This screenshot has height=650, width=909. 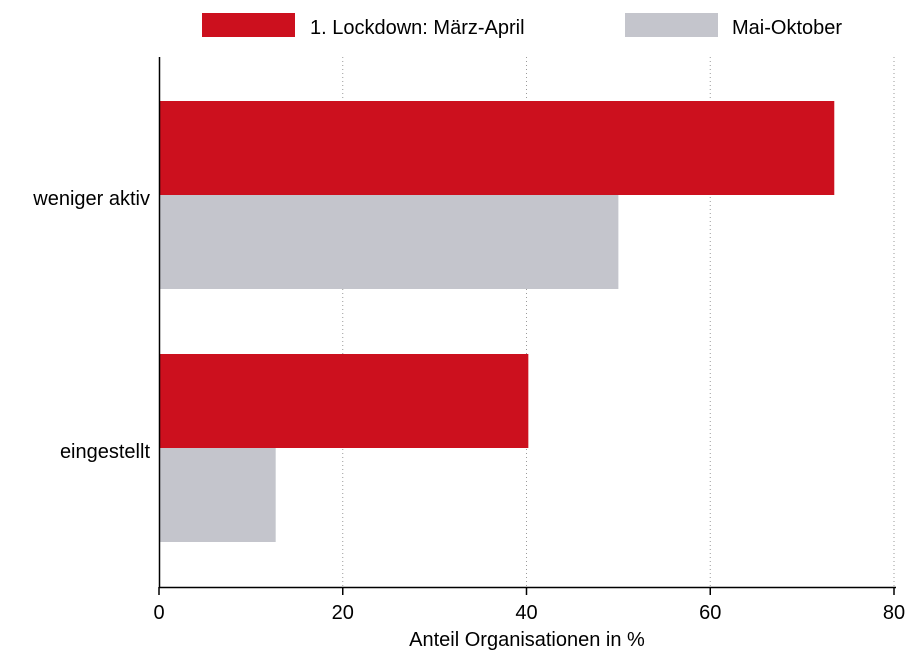 What do you see at coordinates (417, 28) in the screenshot?
I see `legend-label-lockdown: 1. Lockdown: März-April` at bounding box center [417, 28].